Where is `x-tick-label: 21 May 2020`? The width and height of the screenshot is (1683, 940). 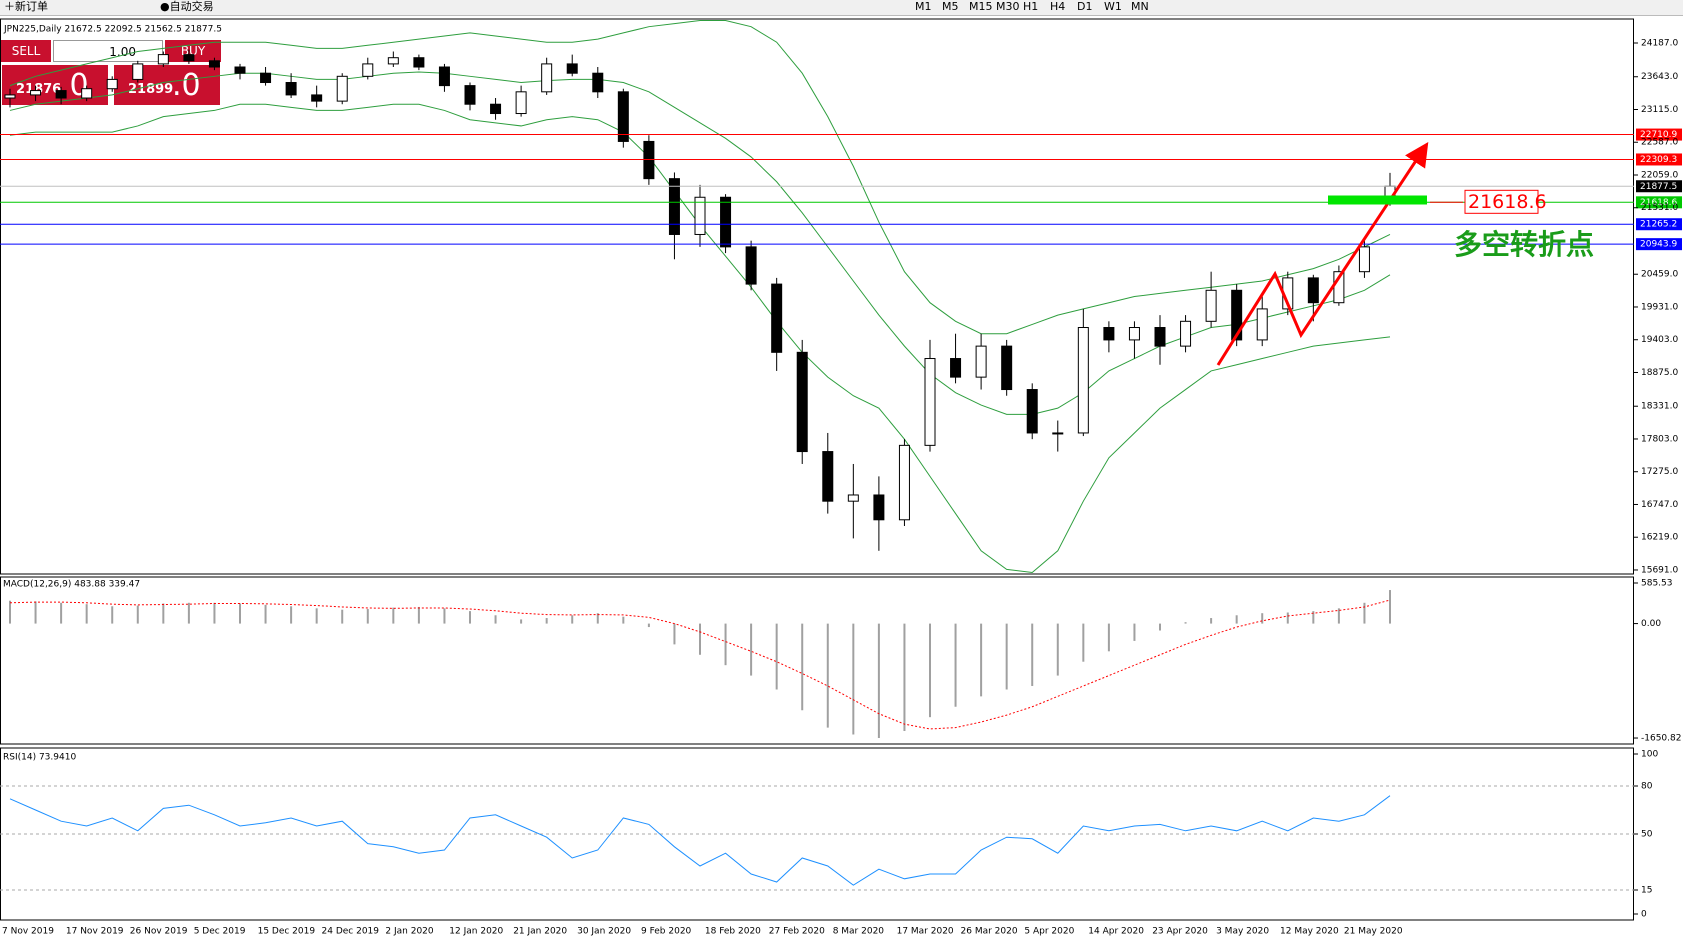
x-tick-label: 21 May 2020 is located at coordinates (1373, 932).